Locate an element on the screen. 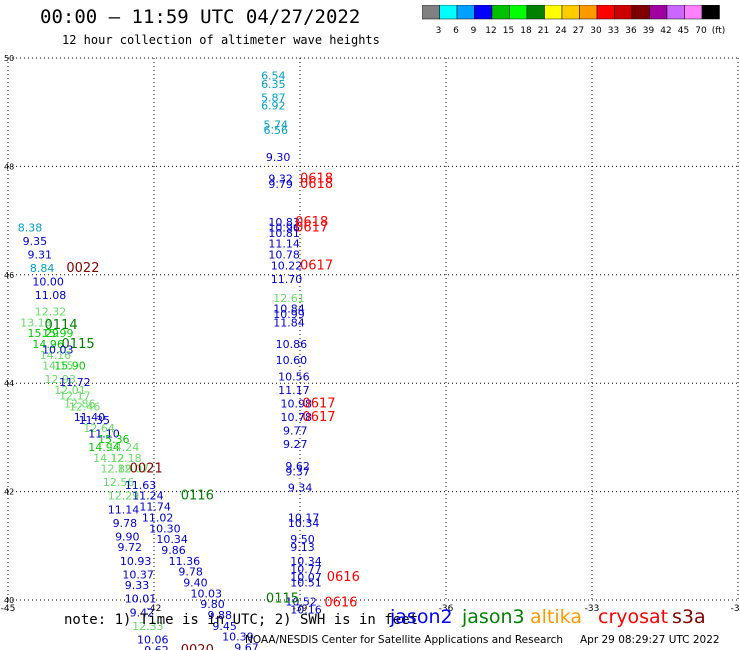  wave-height-label: 10.51 is located at coordinates (306, 582).